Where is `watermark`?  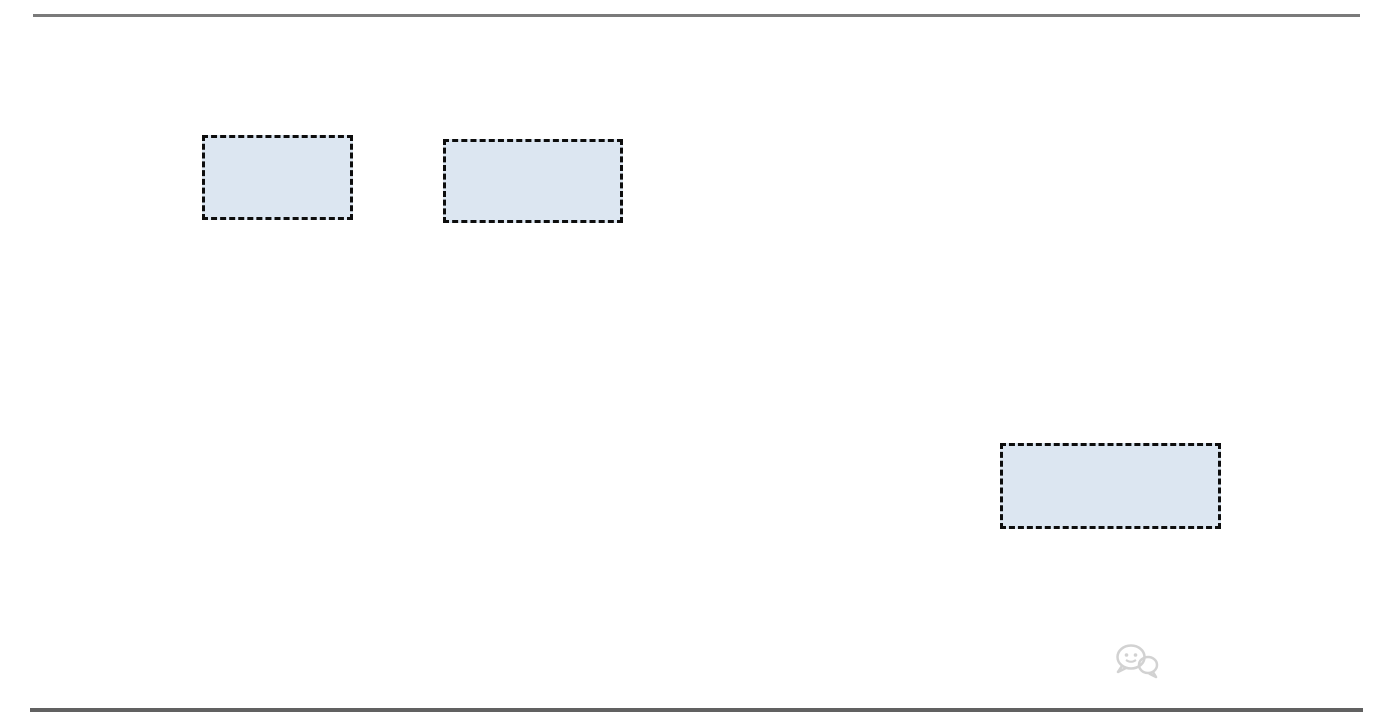 watermark is located at coordinates (1140, 662).